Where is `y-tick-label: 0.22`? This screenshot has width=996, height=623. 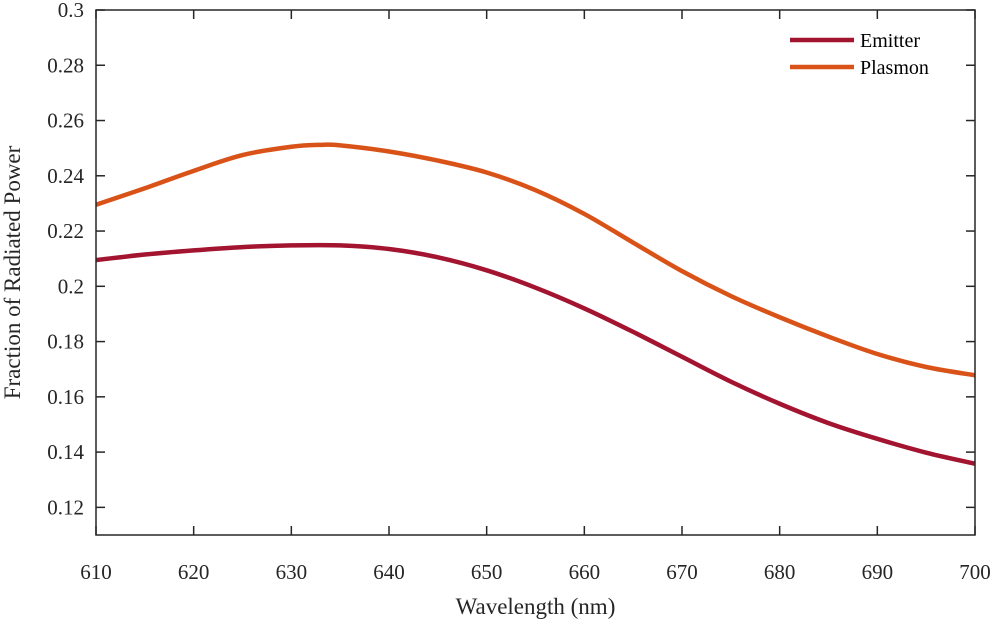
y-tick-label: 0.22 is located at coordinates (65, 231).